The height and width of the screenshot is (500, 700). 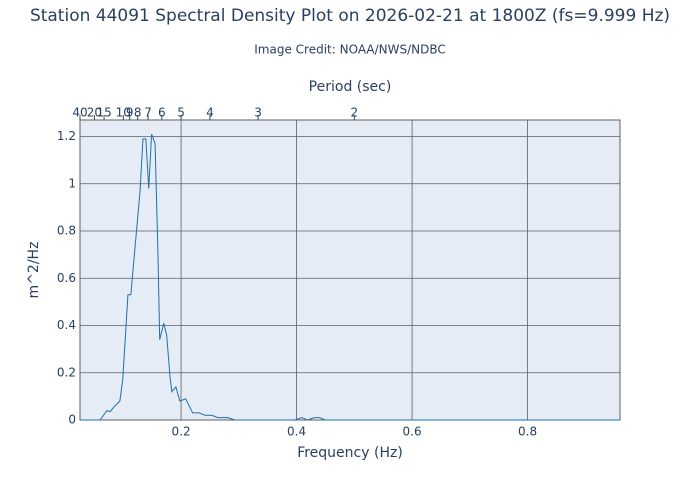 What do you see at coordinates (103, 113) in the screenshot?
I see `top-tick-label: 15` at bounding box center [103, 113].